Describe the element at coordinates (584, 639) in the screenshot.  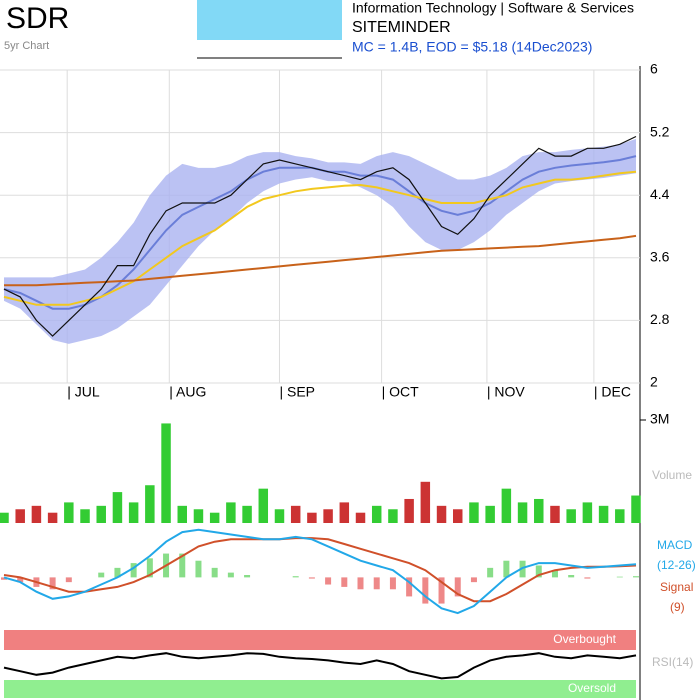
I see `overbought-label: Overbought` at that location.